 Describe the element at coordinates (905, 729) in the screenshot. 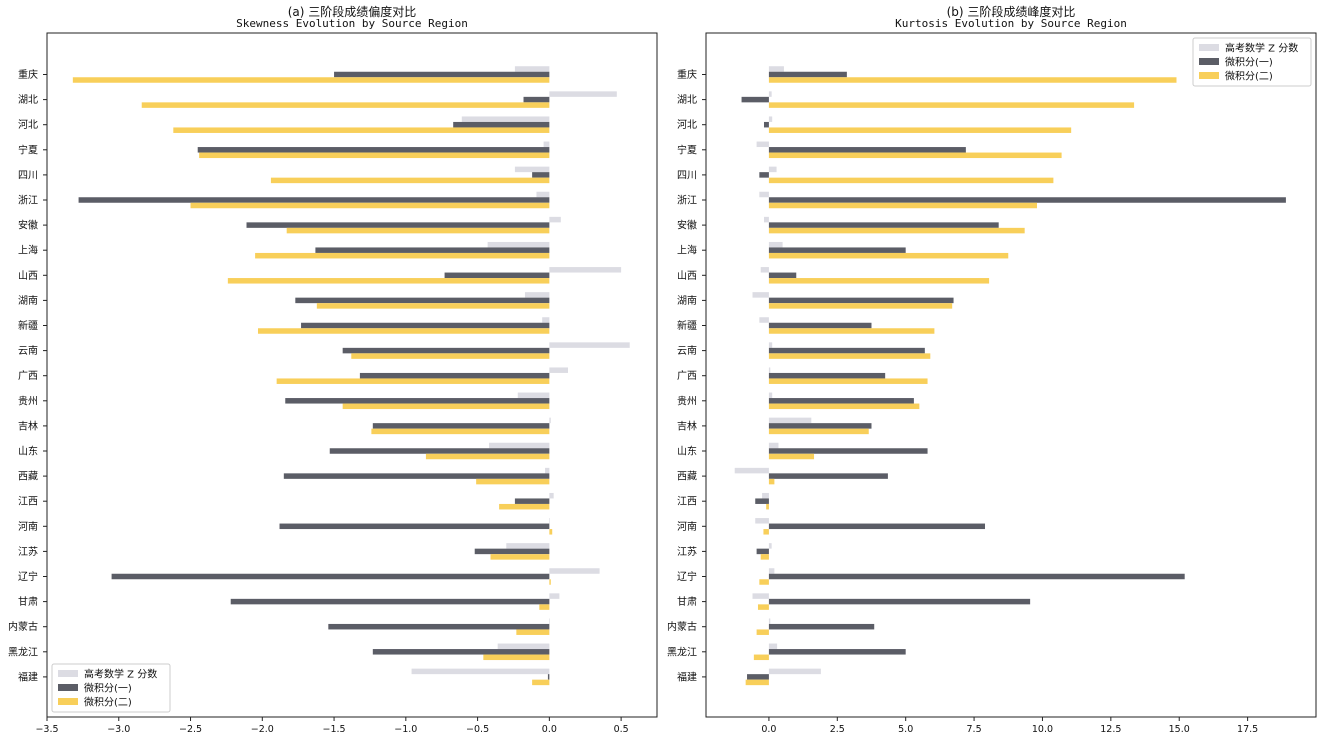

I see `x-tick-label: 5.0` at that location.